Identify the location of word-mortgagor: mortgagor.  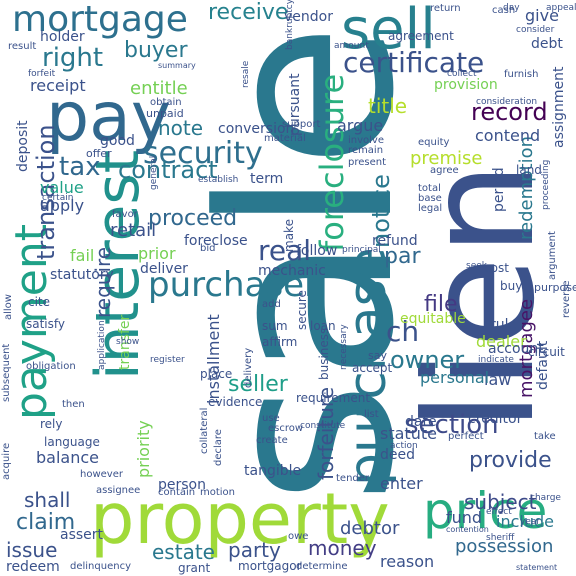
(270, 566).